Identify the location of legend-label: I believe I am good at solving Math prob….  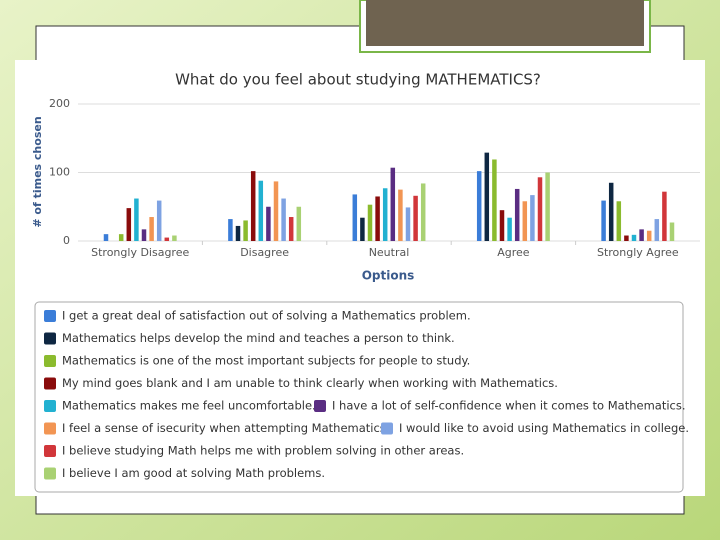
(193, 473).